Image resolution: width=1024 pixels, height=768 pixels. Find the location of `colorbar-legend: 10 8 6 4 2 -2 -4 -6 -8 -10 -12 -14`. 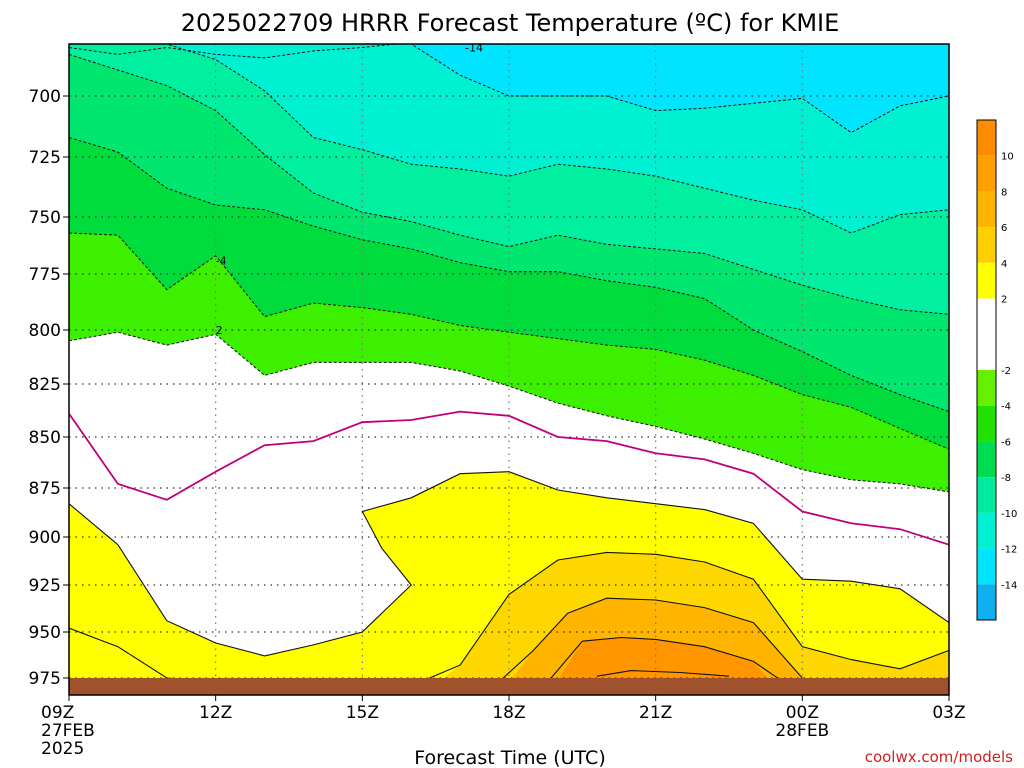

colorbar-legend: 10 8 6 4 2 -2 -4 -6 -8 -10 -12 -14 is located at coordinates (996, 370).